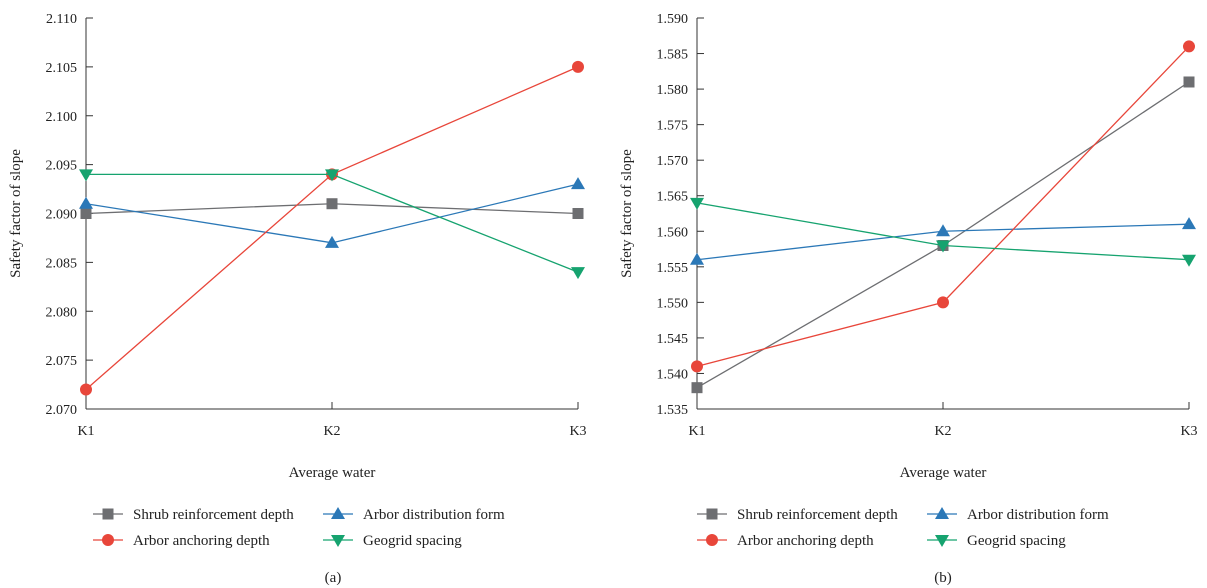  What do you see at coordinates (673, 339) in the screenshot?
I see `y-tick-label: 1.545` at bounding box center [673, 339].